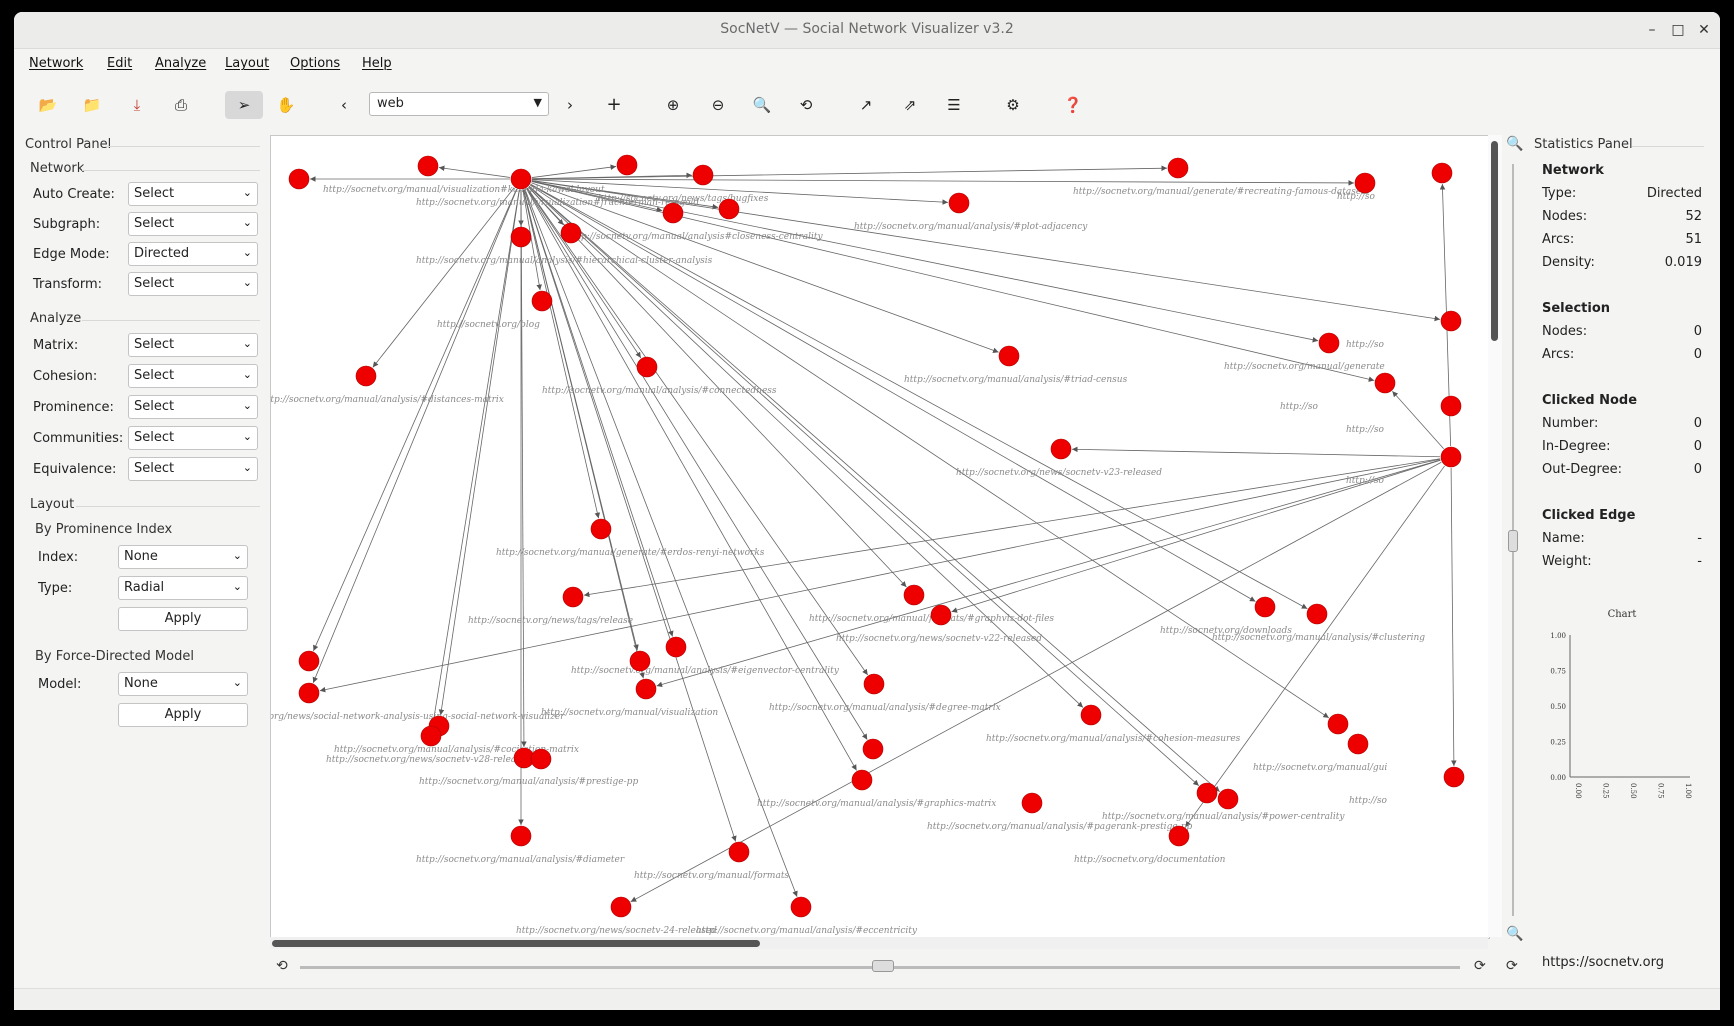 The height and width of the screenshot is (1026, 1734). Describe the element at coordinates (1515, 934) in the screenshot. I see `zoom-out-icon: 🔍` at that location.